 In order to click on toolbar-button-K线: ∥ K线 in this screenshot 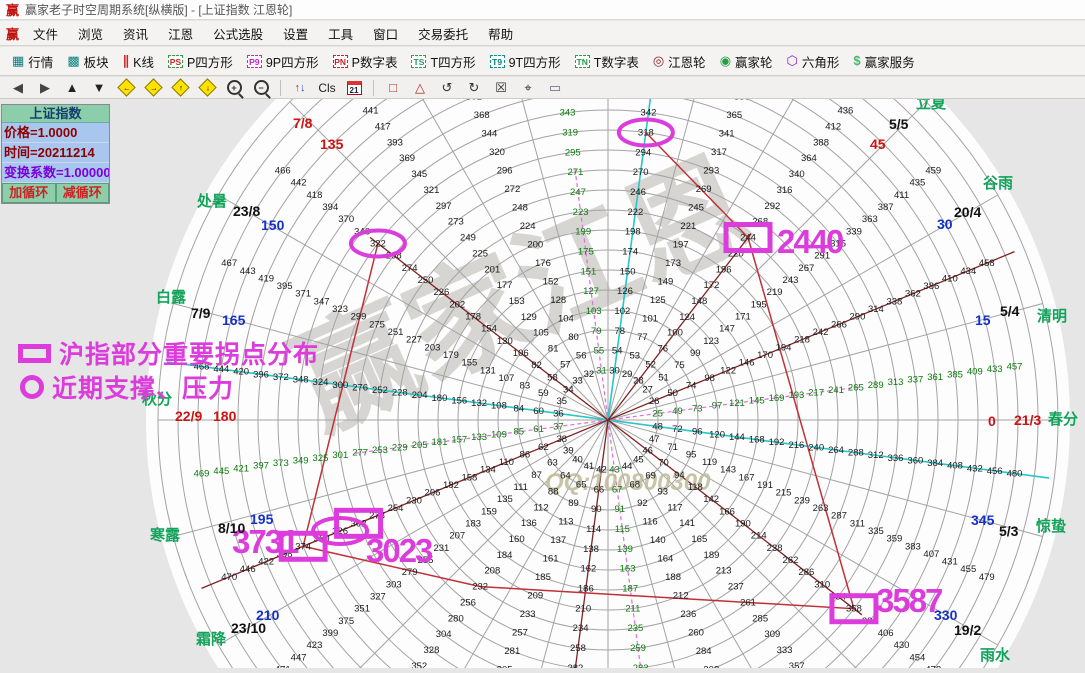, I will do `click(138, 61)`.